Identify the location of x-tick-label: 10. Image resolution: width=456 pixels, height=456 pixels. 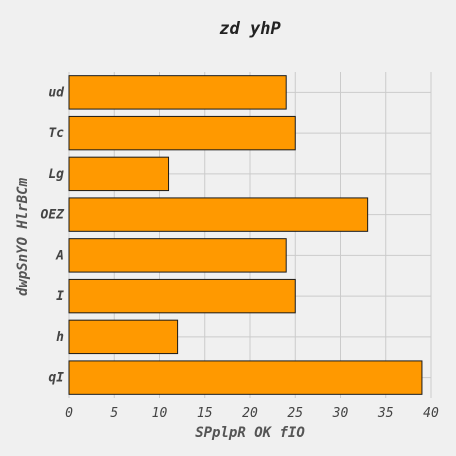
(160, 413).